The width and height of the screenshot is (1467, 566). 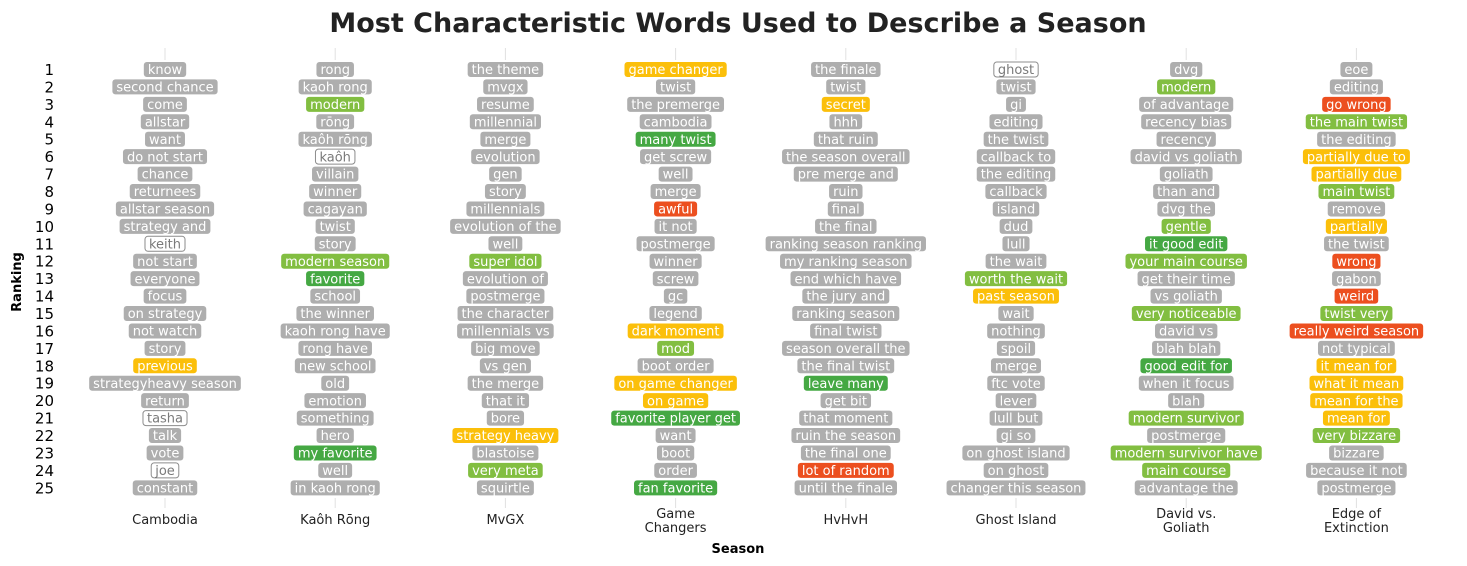 I want to click on word-badge-text: the wait, so click(x=1016, y=262).